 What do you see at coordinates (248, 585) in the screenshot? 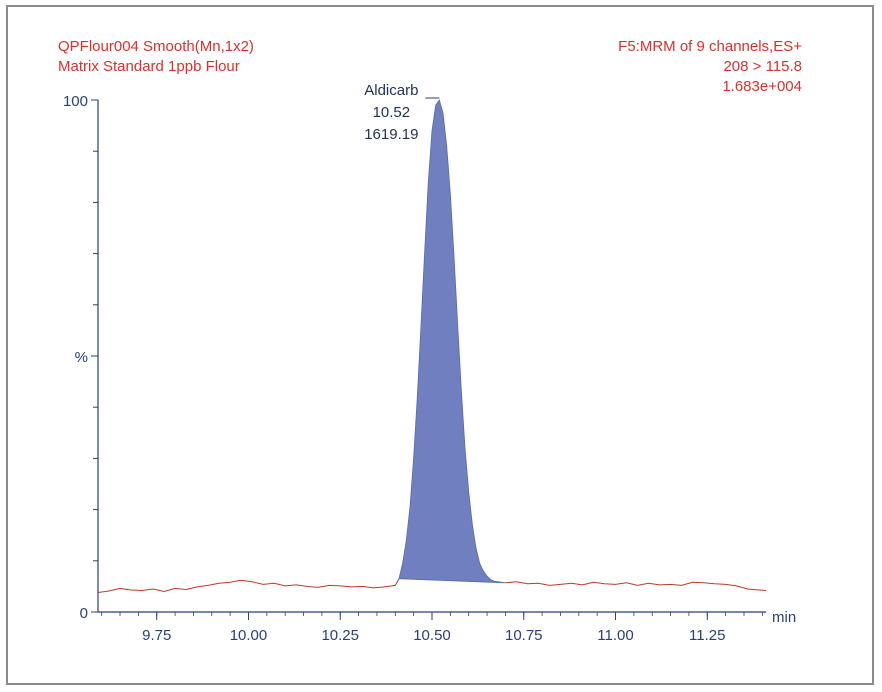
I see `trace-line-left` at bounding box center [248, 585].